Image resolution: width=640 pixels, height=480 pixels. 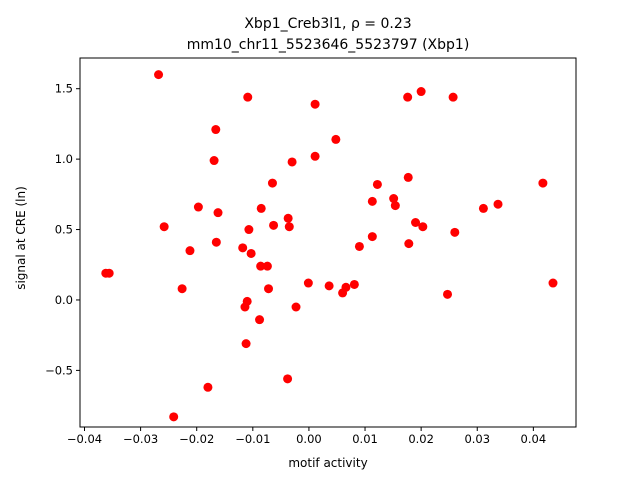 I want to click on chart-title-line1: Xbp1_Creb3l1, ρ = 0.23, so click(x=327, y=24).